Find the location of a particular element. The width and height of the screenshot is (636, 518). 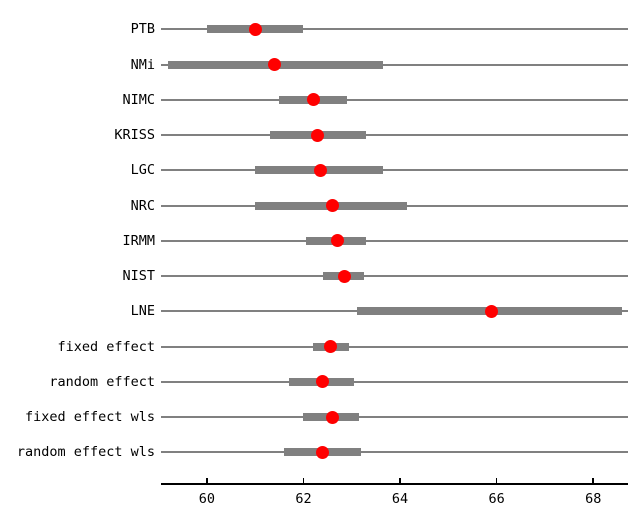

row-label: random effect is located at coordinates (102, 381).